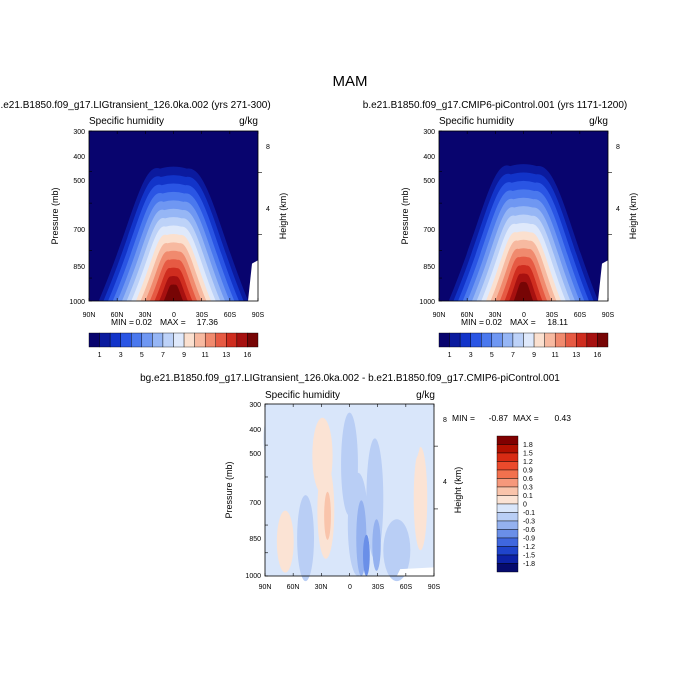 The width and height of the screenshot is (700, 700). I want to click on x-tick-label: 30N, so click(145, 315).